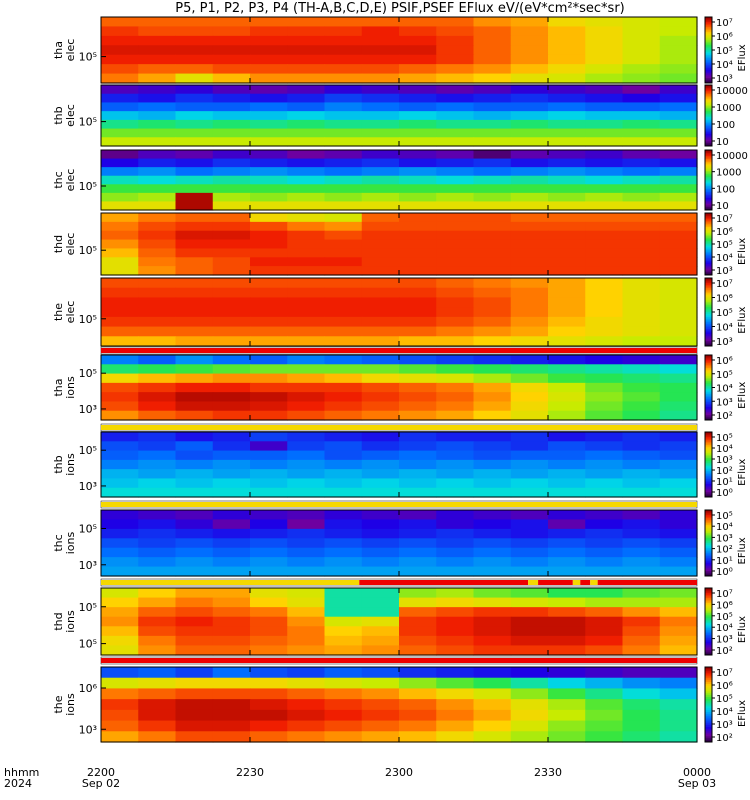  I want to click on colorbar-tick-label: 10⁴, so click(724, 449).